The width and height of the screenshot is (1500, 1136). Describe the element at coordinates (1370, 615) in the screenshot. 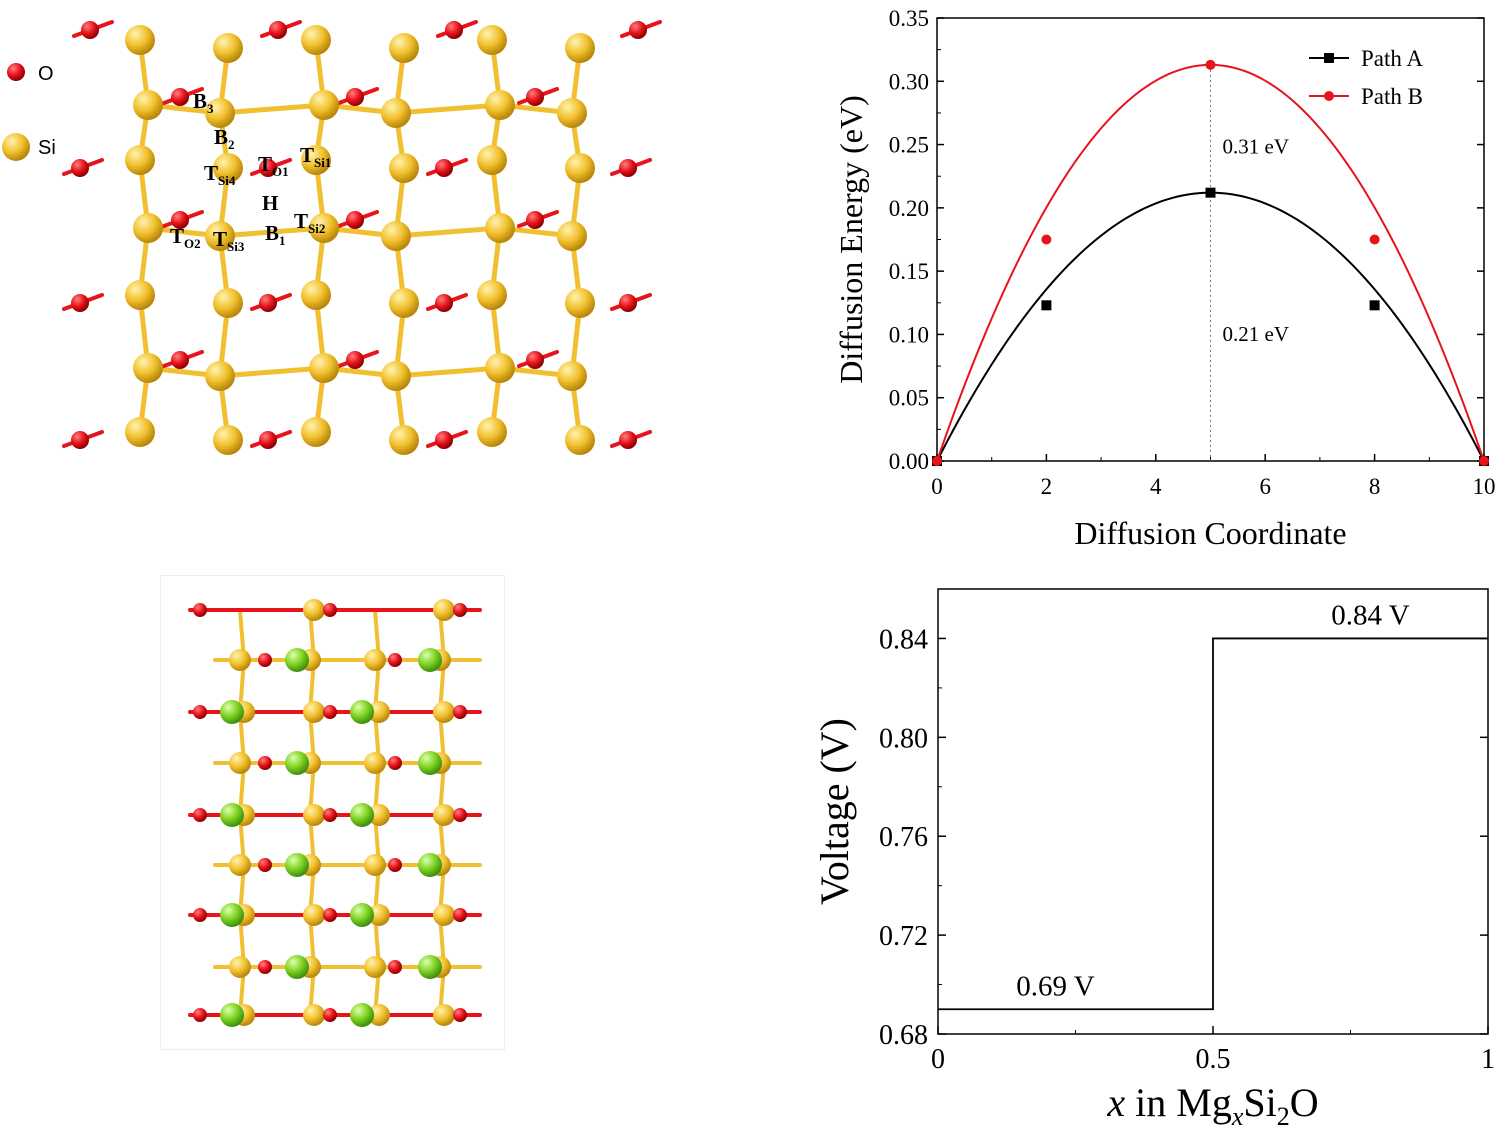

I see `annotation-high-voltage: 0.84 V` at that location.